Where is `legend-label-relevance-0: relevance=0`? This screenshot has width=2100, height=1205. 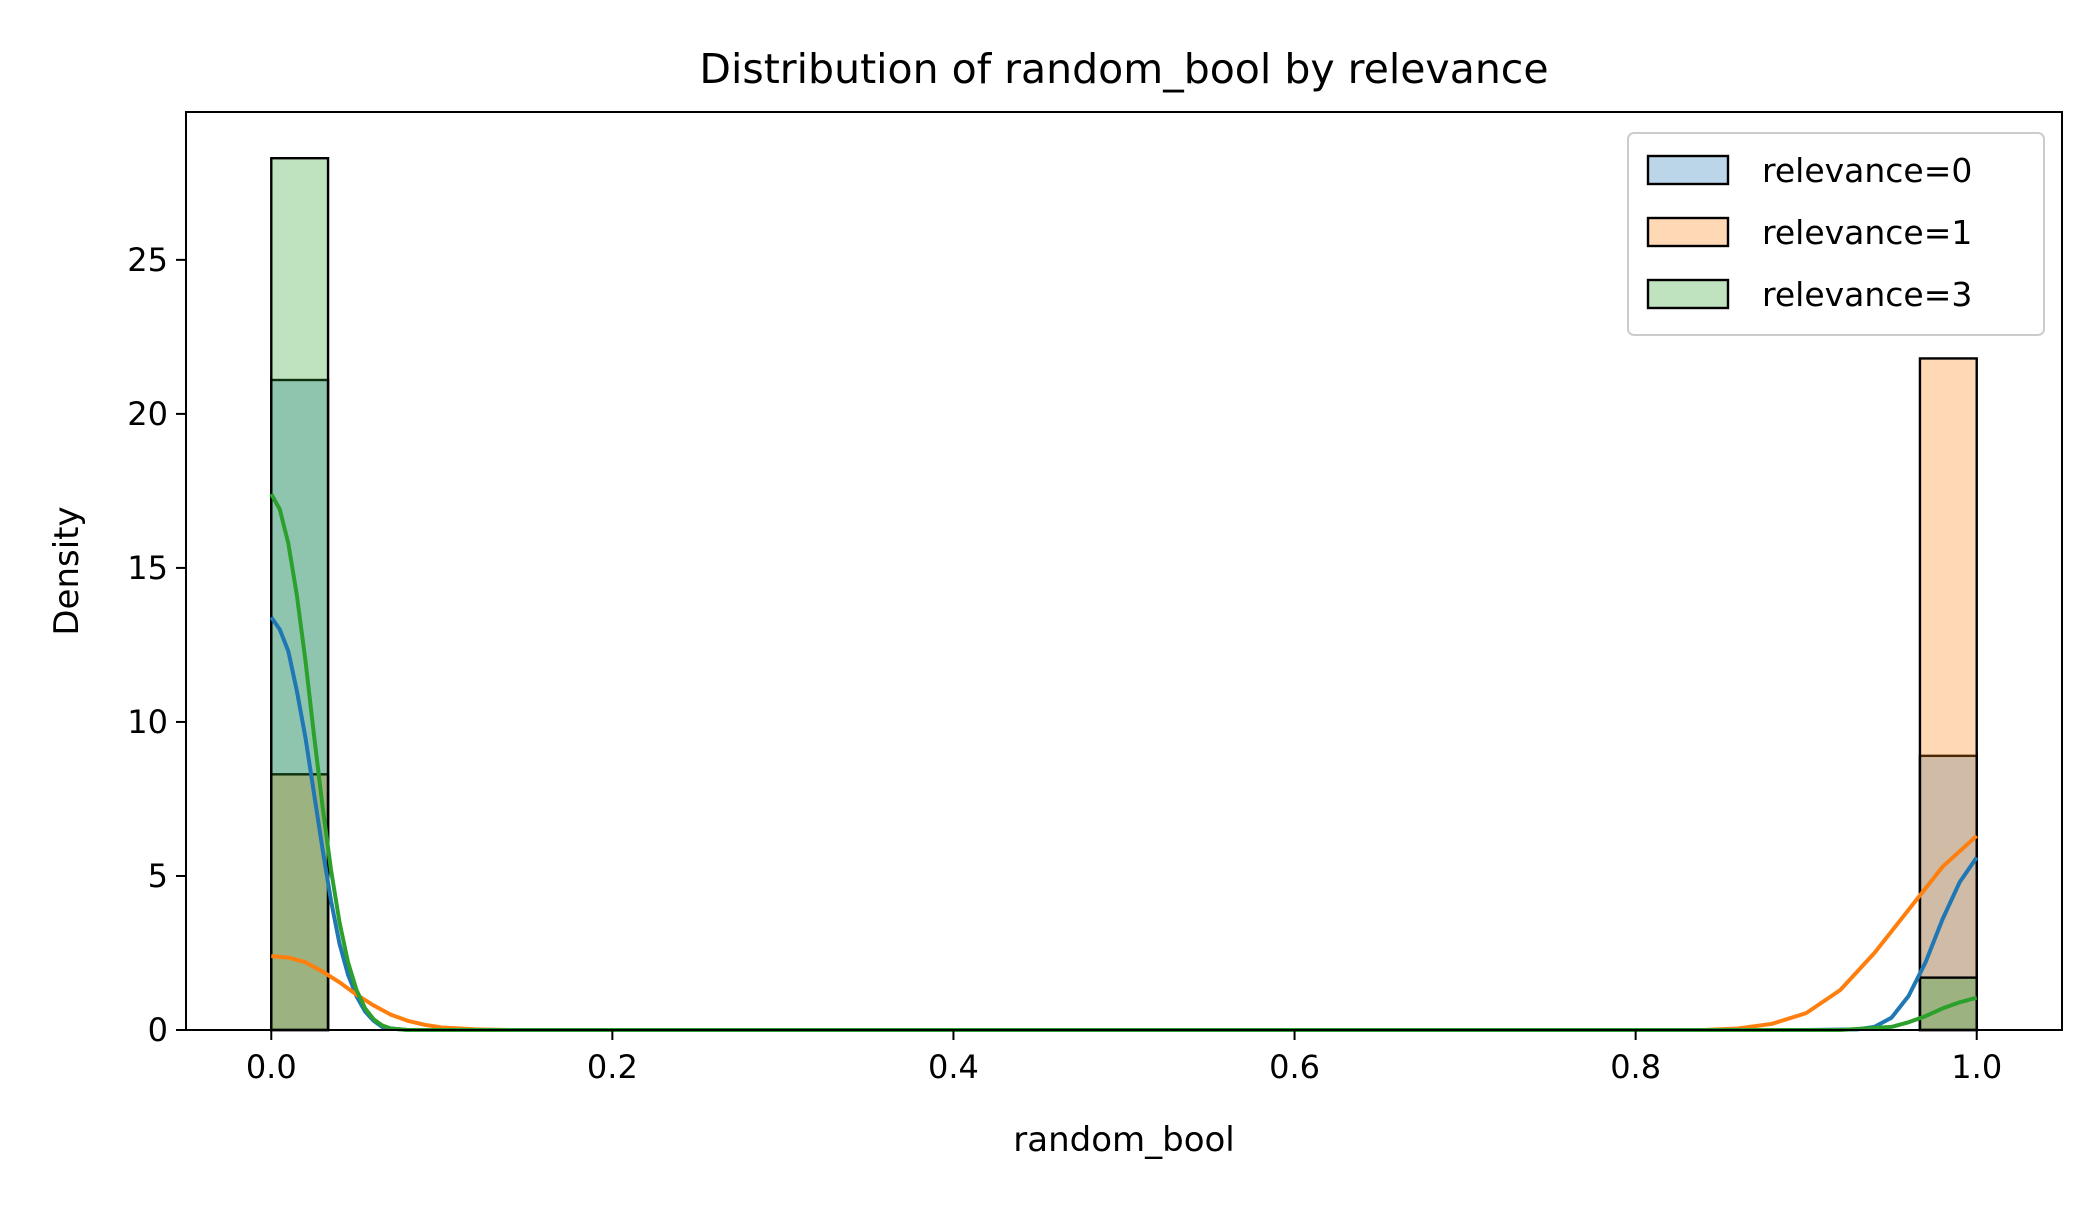 legend-label-relevance-0: relevance=0 is located at coordinates (1867, 170).